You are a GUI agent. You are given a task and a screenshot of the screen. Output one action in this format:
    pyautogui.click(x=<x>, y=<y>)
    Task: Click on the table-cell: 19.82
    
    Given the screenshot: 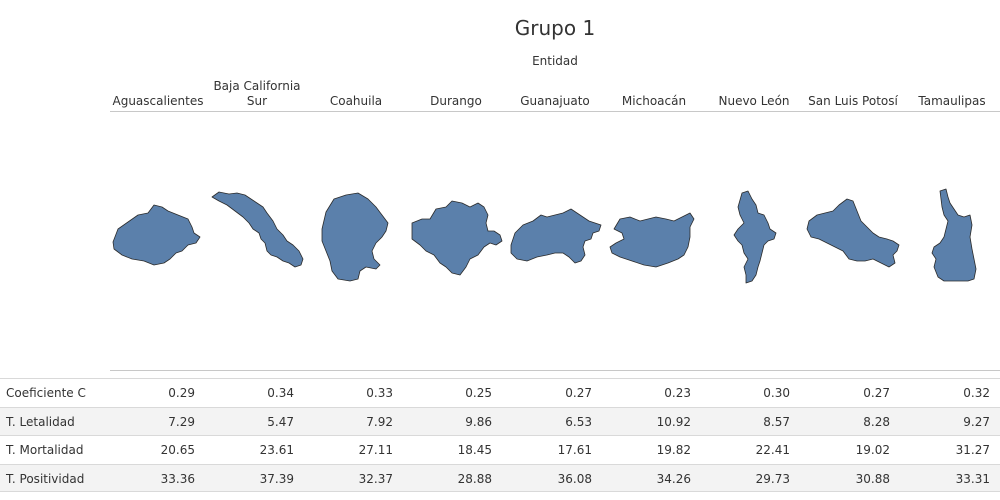 What is the action you would take?
    pyautogui.click(x=673, y=450)
    